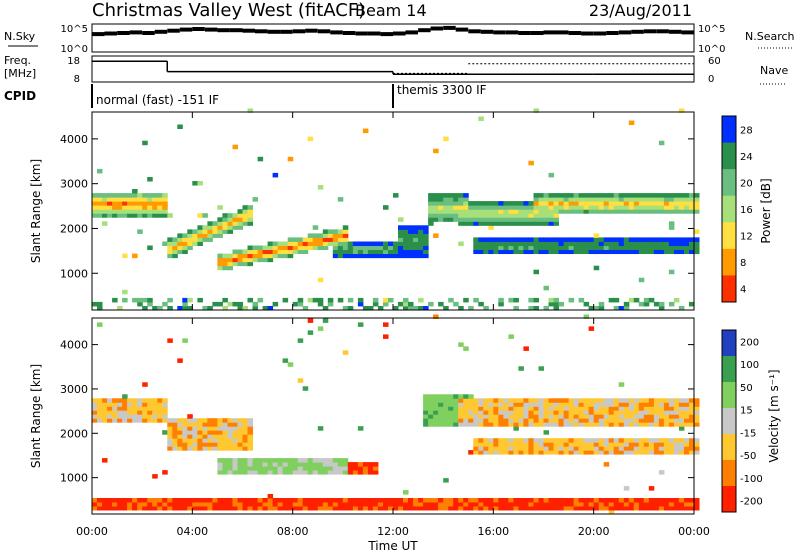 The height and width of the screenshot is (554, 800). Describe the element at coordinates (396, 69) in the screenshot. I see `frequency-panel: Freq. [MHz] 18 8 60 0 Nave` at that location.